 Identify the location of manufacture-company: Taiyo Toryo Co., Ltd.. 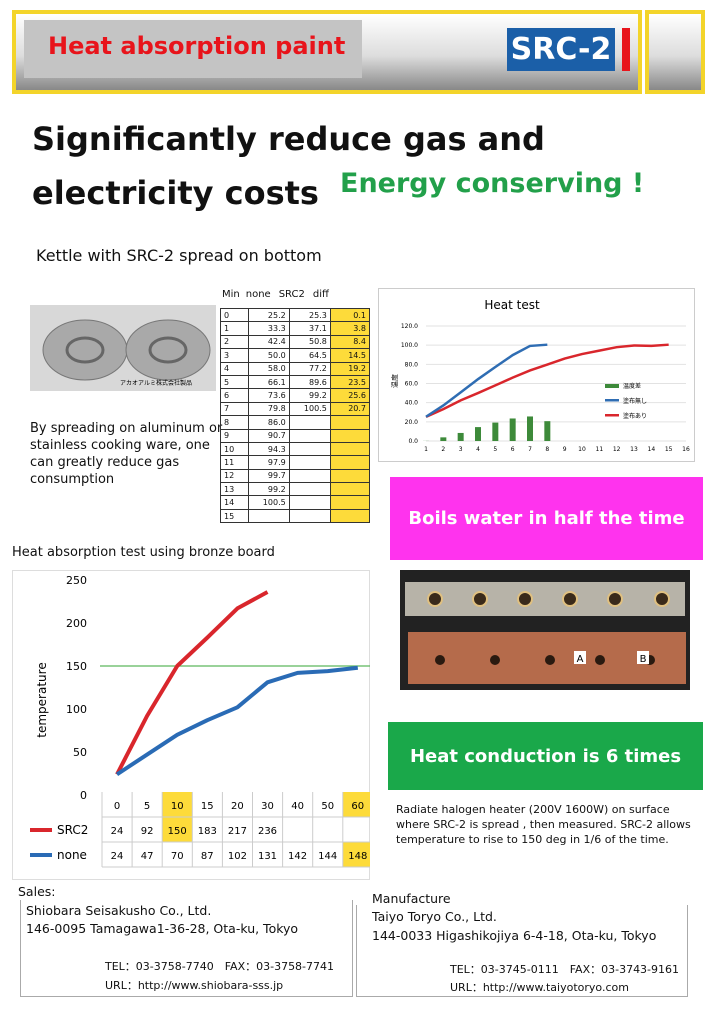
(434, 916).